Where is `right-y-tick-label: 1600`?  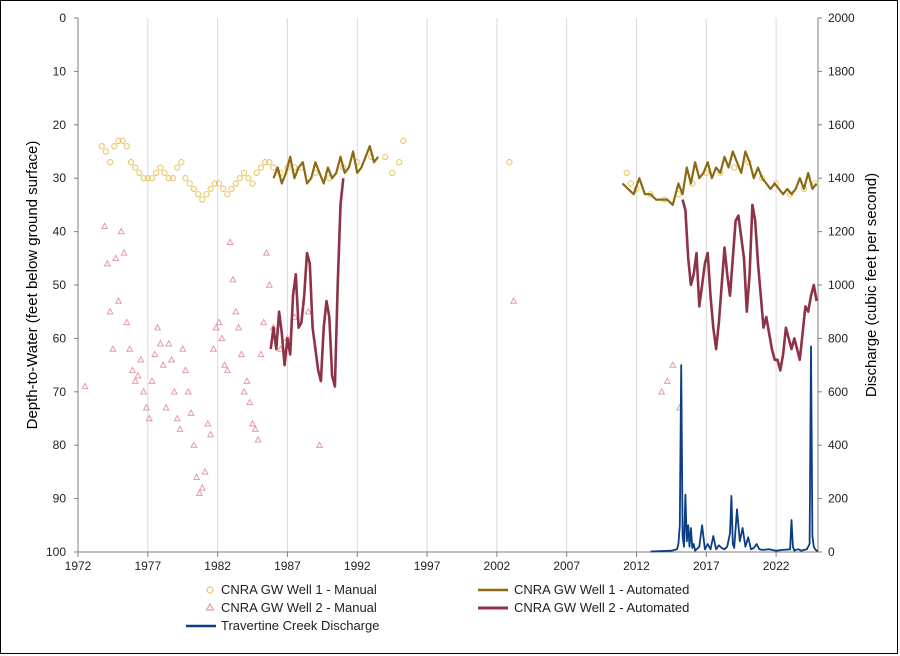 right-y-tick-label: 1600 is located at coordinates (841, 125).